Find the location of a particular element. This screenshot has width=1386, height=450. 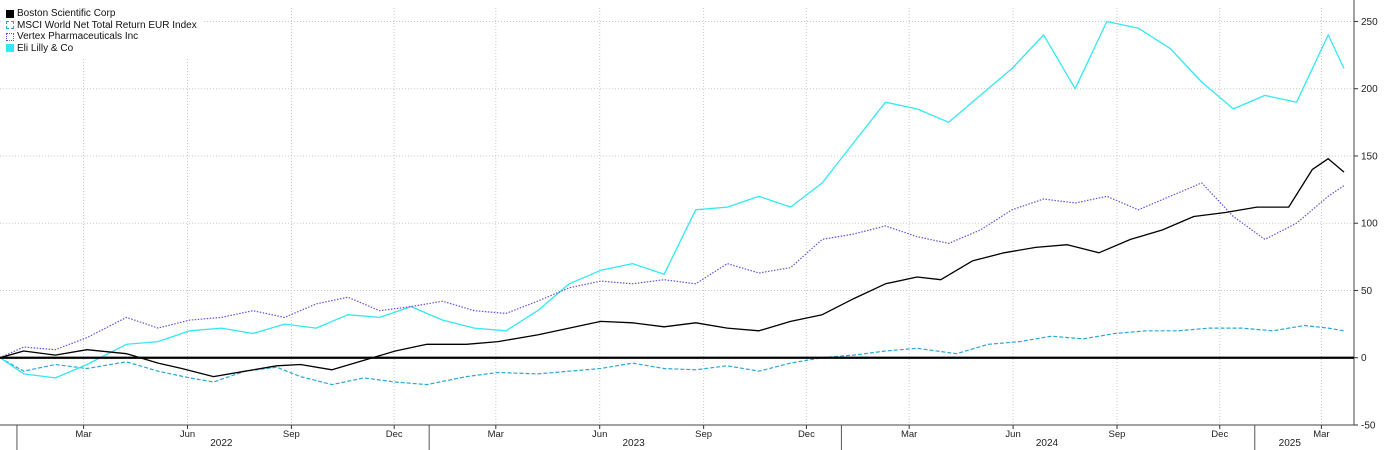

legend-label: Vertex Pharmaceuticals Inc is located at coordinates (78, 36).